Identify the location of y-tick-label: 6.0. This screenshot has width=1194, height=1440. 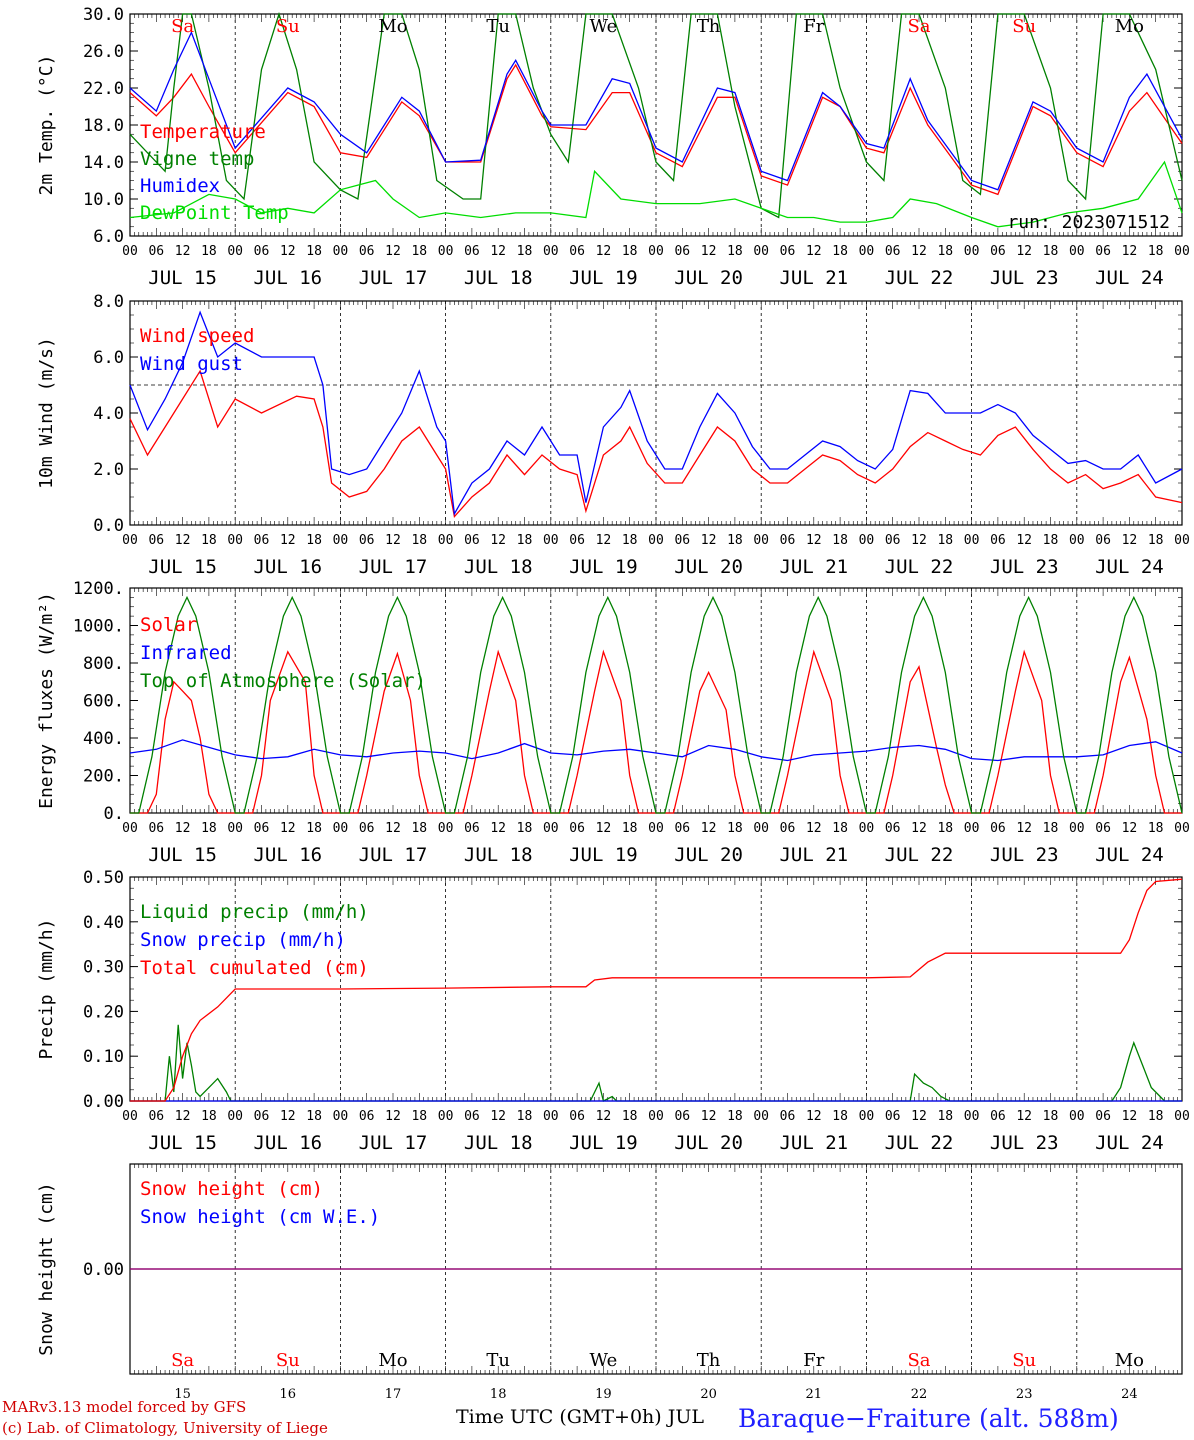
(108, 237).